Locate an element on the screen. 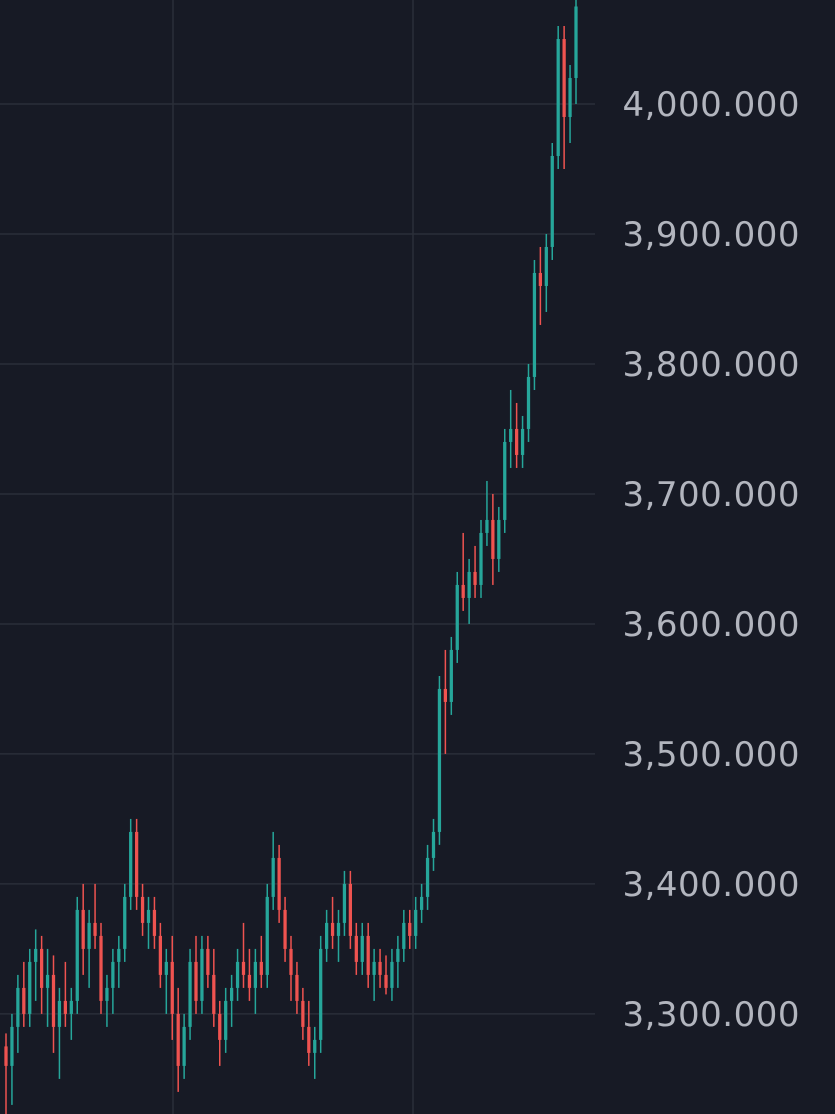 The width and height of the screenshot is (835, 1114). price-tick-label: 3,700.000 is located at coordinates (711, 495).